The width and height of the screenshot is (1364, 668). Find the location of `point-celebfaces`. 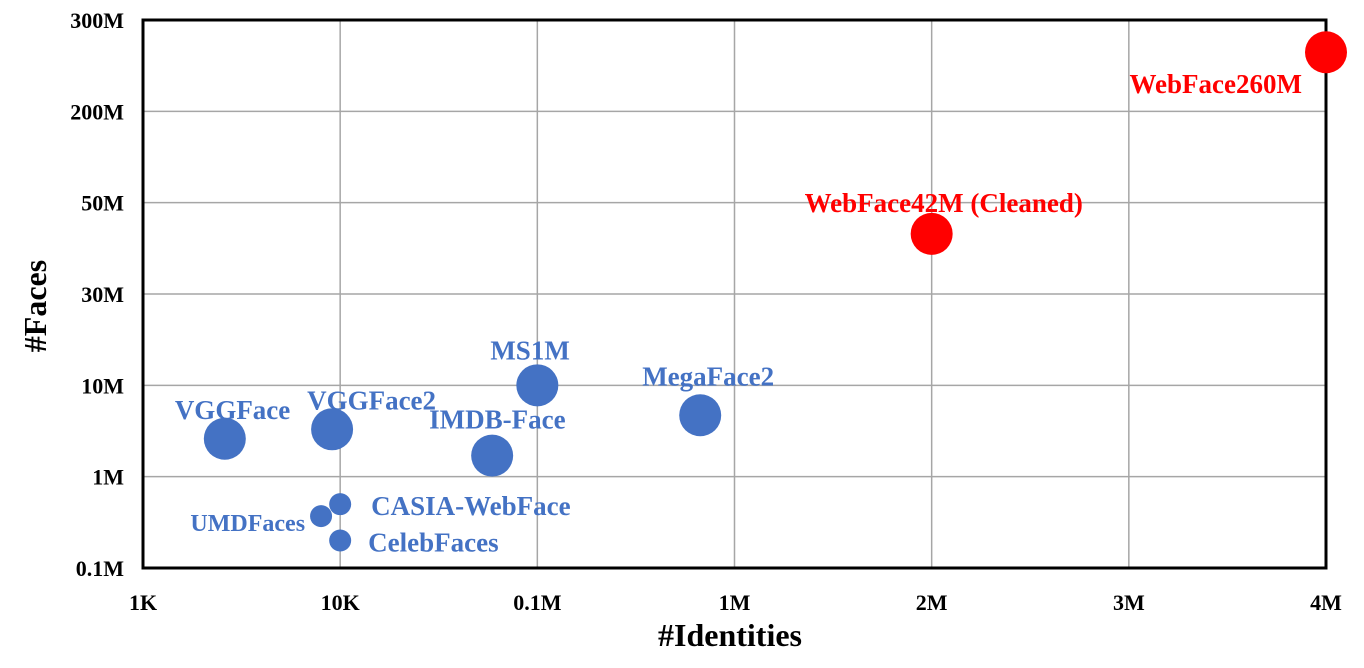

point-celebfaces is located at coordinates (340, 540).